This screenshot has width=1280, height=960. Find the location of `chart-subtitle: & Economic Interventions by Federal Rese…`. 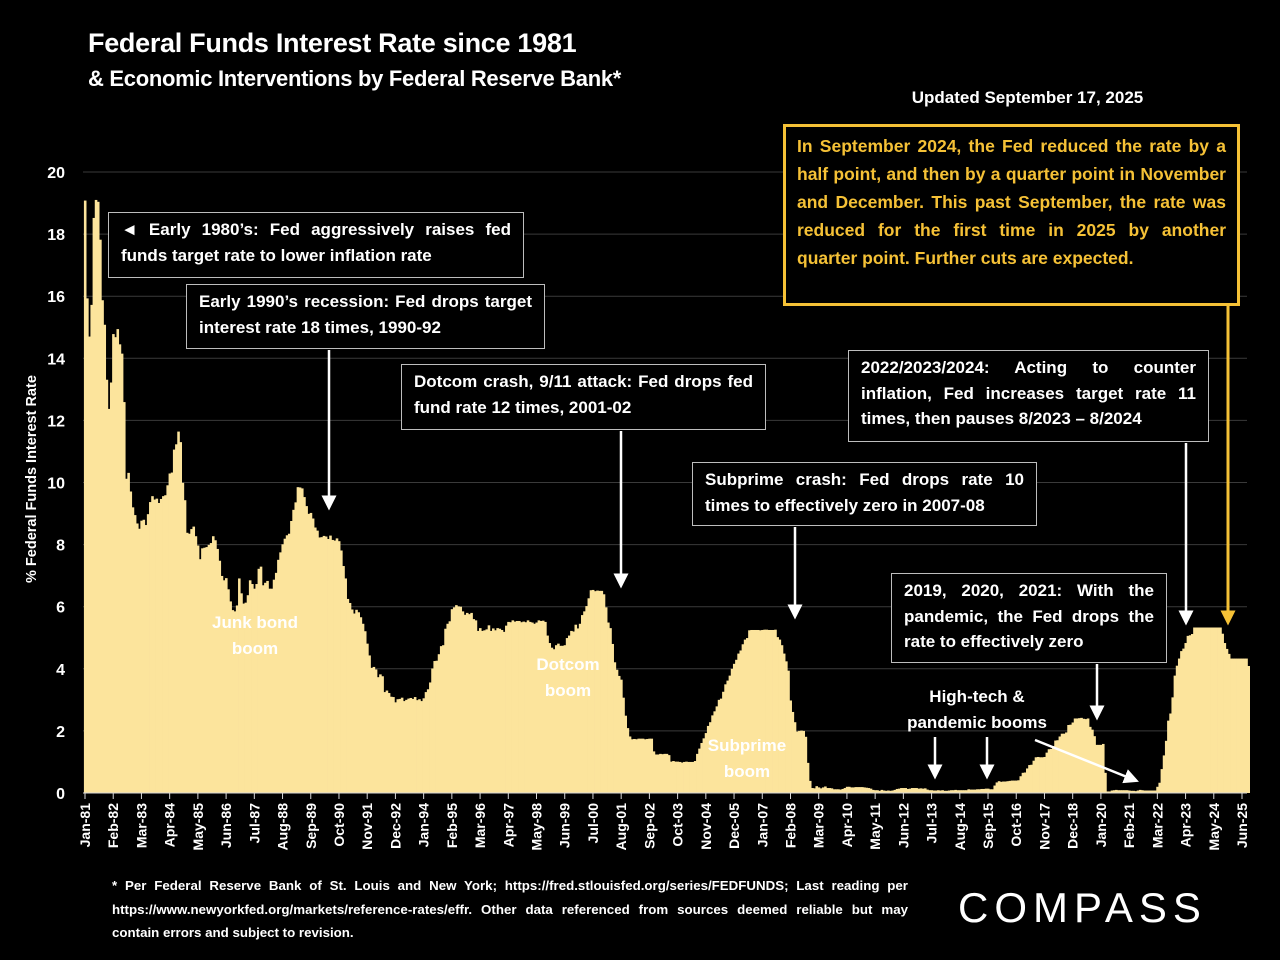

chart-subtitle: & Economic Interventions by Federal Rese… is located at coordinates (355, 78).